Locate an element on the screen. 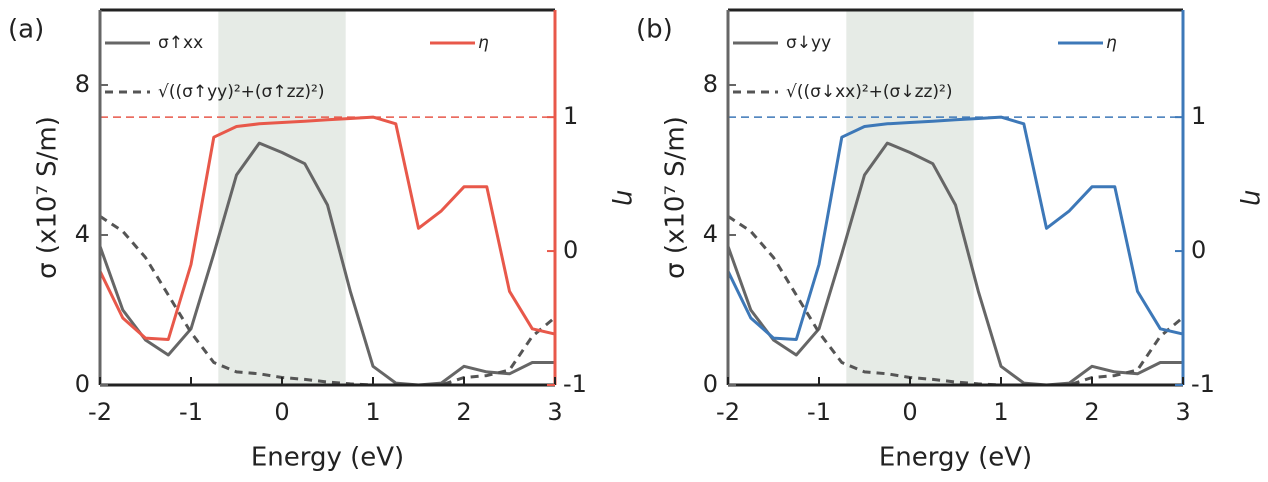 Image resolution: width=1268 pixels, height=482 pixels. legend-label: √((σ↓xx)²+(σ↓zz)²) is located at coordinates (869, 92).